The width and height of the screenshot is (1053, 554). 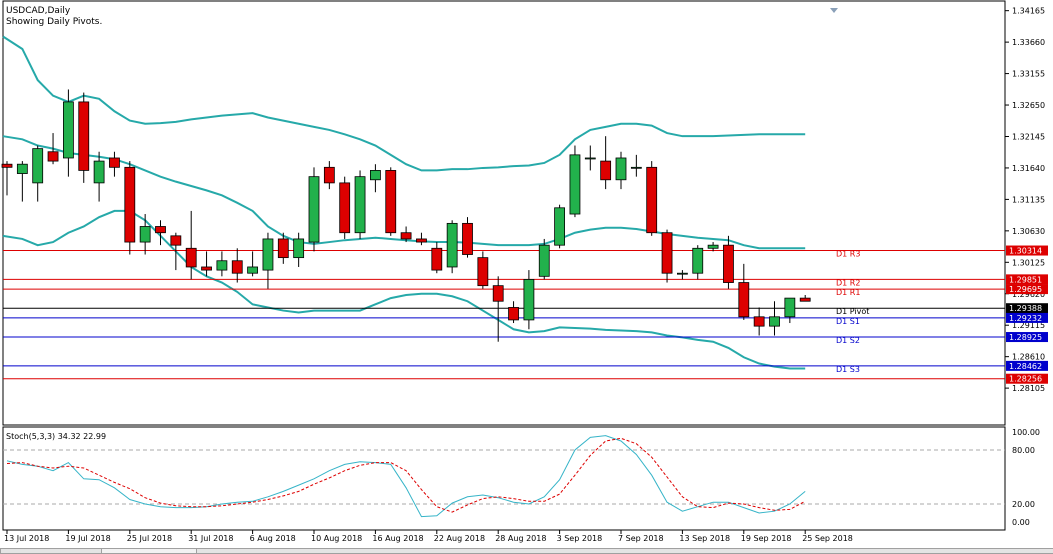 I want to click on x-tick-label: 31 Jul 2018, so click(x=210, y=538).